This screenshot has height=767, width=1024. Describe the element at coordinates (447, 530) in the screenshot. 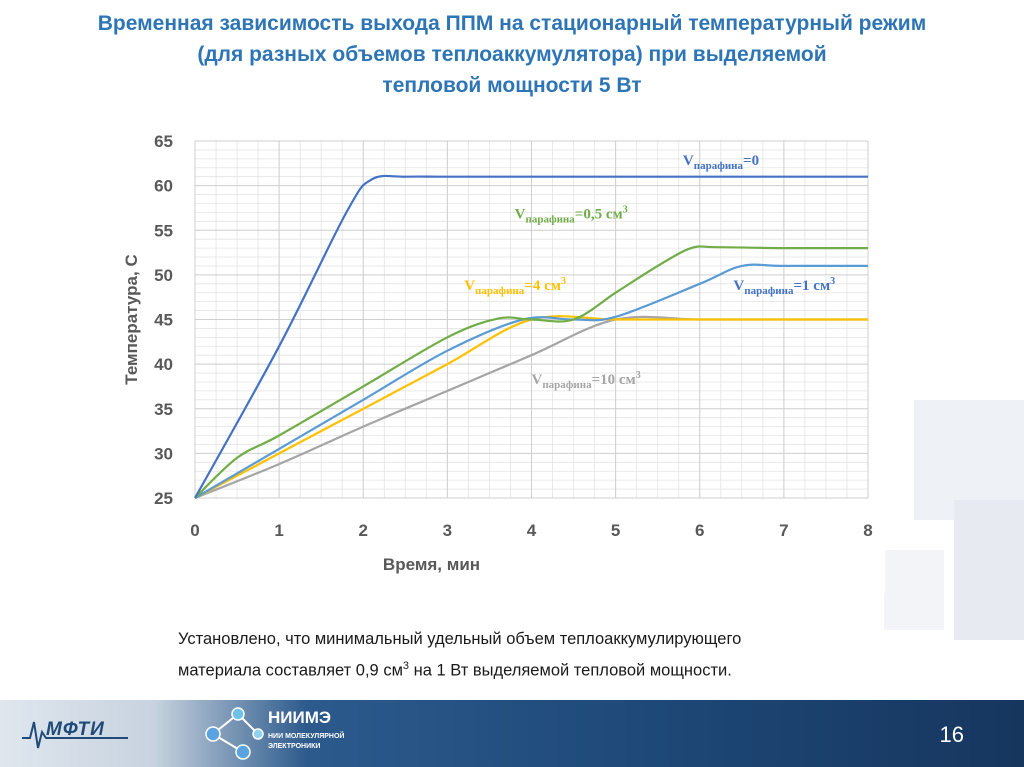

I see `x-tick-label: 3` at that location.